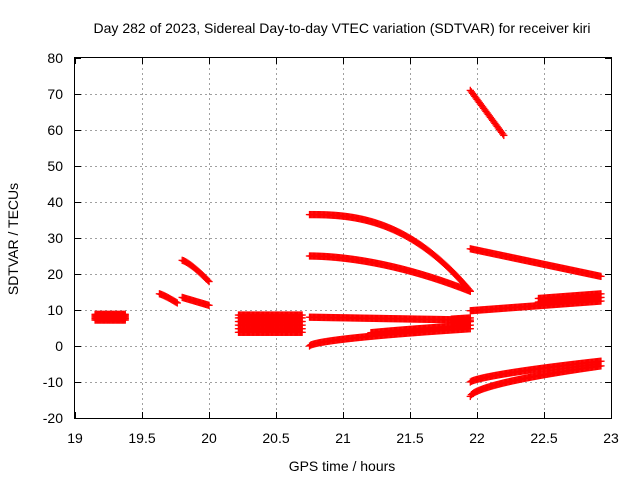  I want to click on x-tick-label: 19.5, so click(141, 438).